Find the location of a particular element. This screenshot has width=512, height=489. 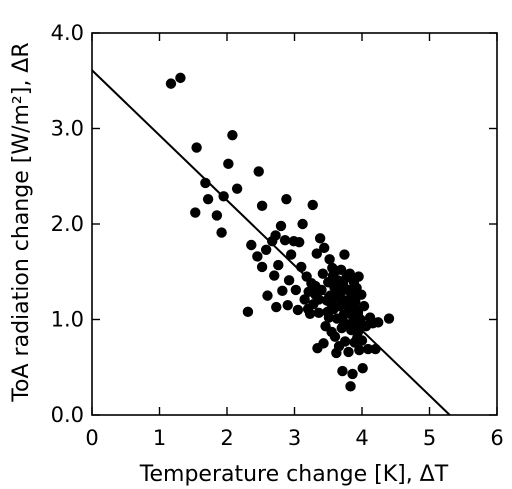

x-tick-label: 0 is located at coordinates (91, 438).